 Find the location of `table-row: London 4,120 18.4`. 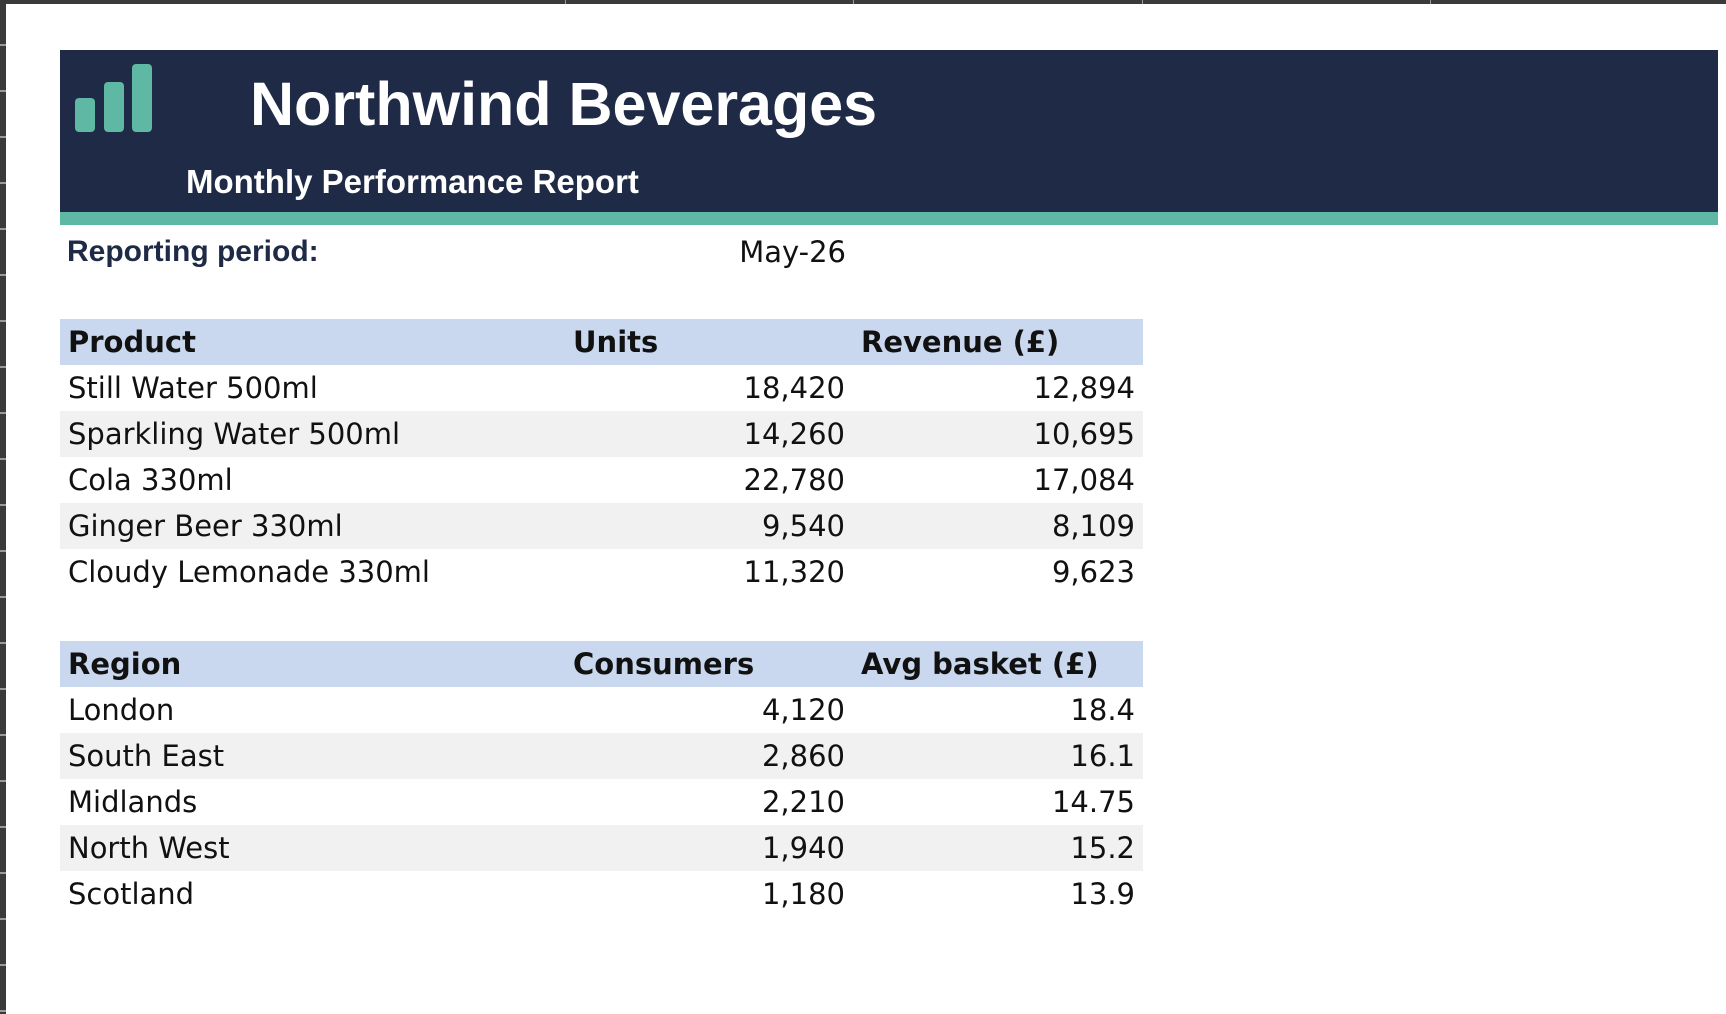

table-row: London 4,120 18.4 is located at coordinates (601, 710).